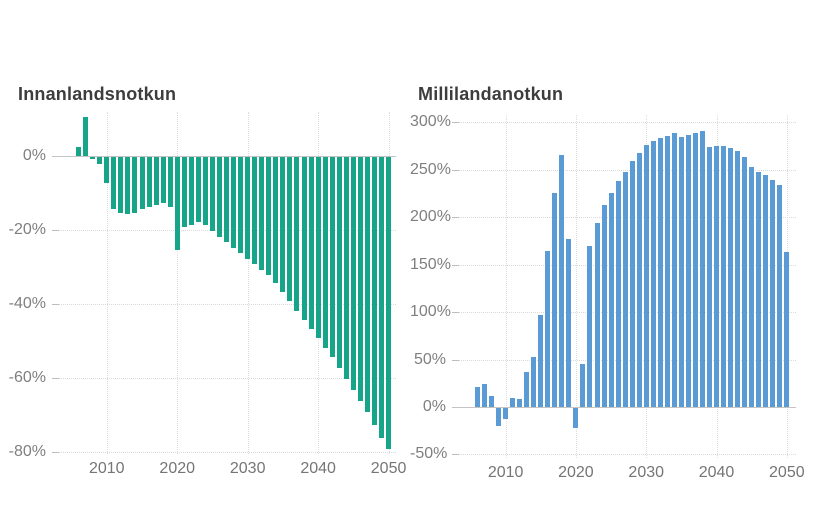 This screenshot has width=820, height=530. What do you see at coordinates (27, 303) in the screenshot?
I see `y-tick-label: -40%` at bounding box center [27, 303].